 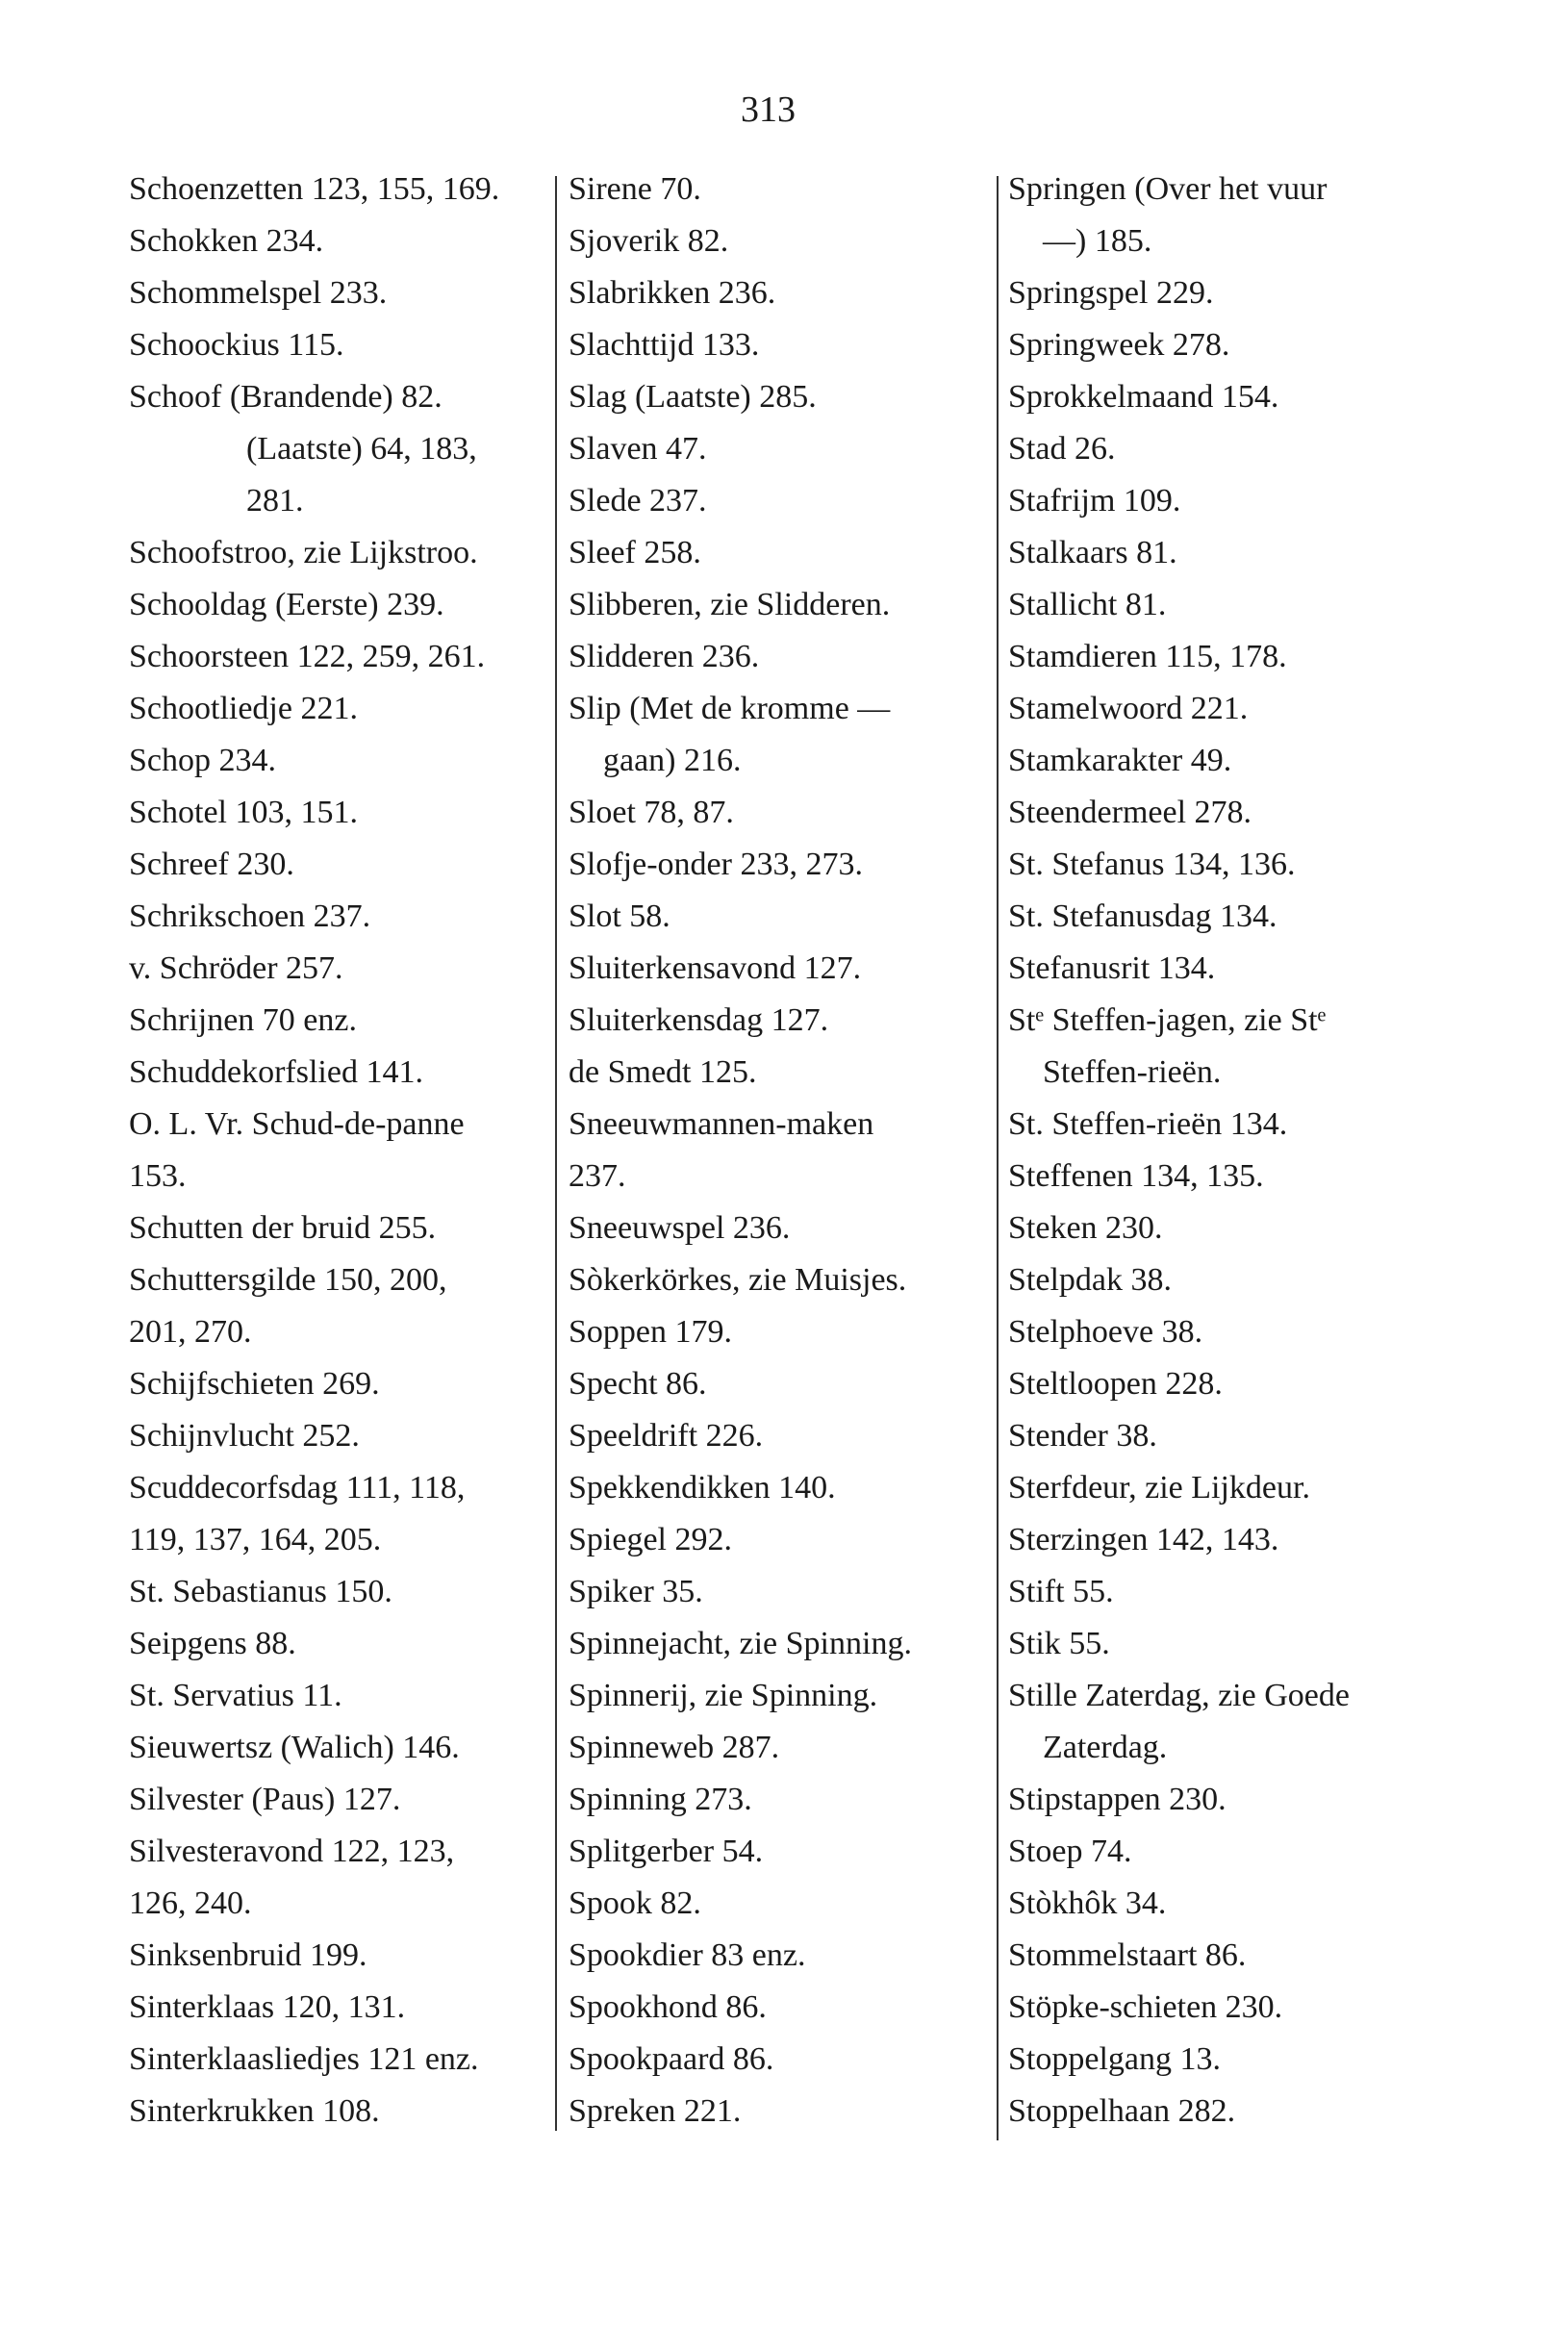 What do you see at coordinates (235, 1696) in the screenshot?
I see `index-entry: St. Servatius 11.` at bounding box center [235, 1696].